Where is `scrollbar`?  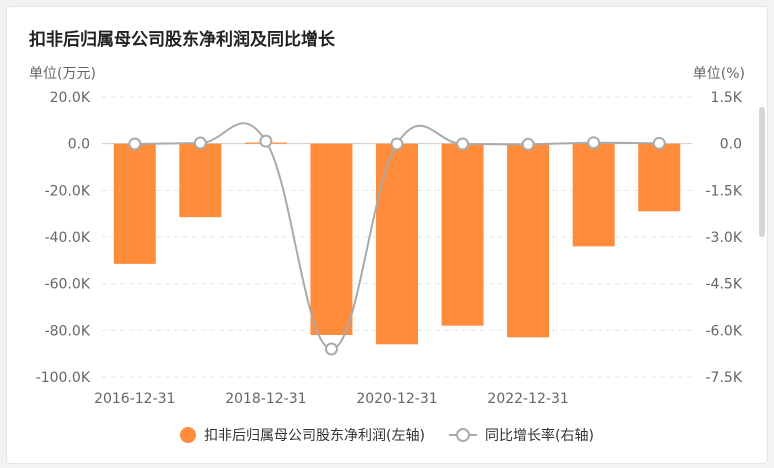
scrollbar is located at coordinates (762, 172).